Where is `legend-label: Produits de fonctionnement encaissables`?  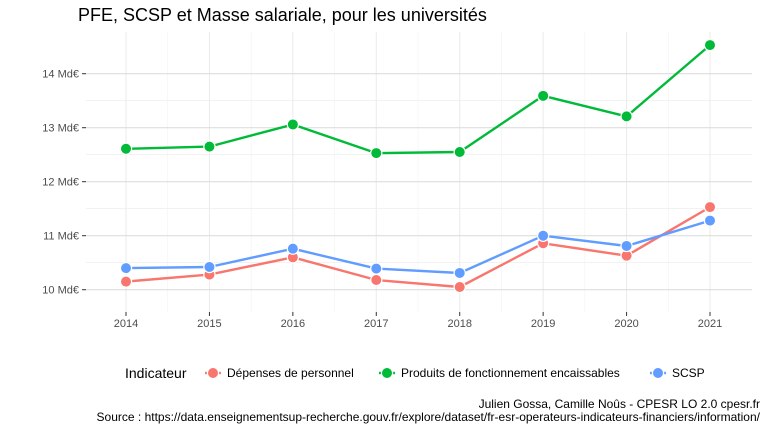 legend-label: Produits de fonctionnement encaissables is located at coordinates (510, 373).